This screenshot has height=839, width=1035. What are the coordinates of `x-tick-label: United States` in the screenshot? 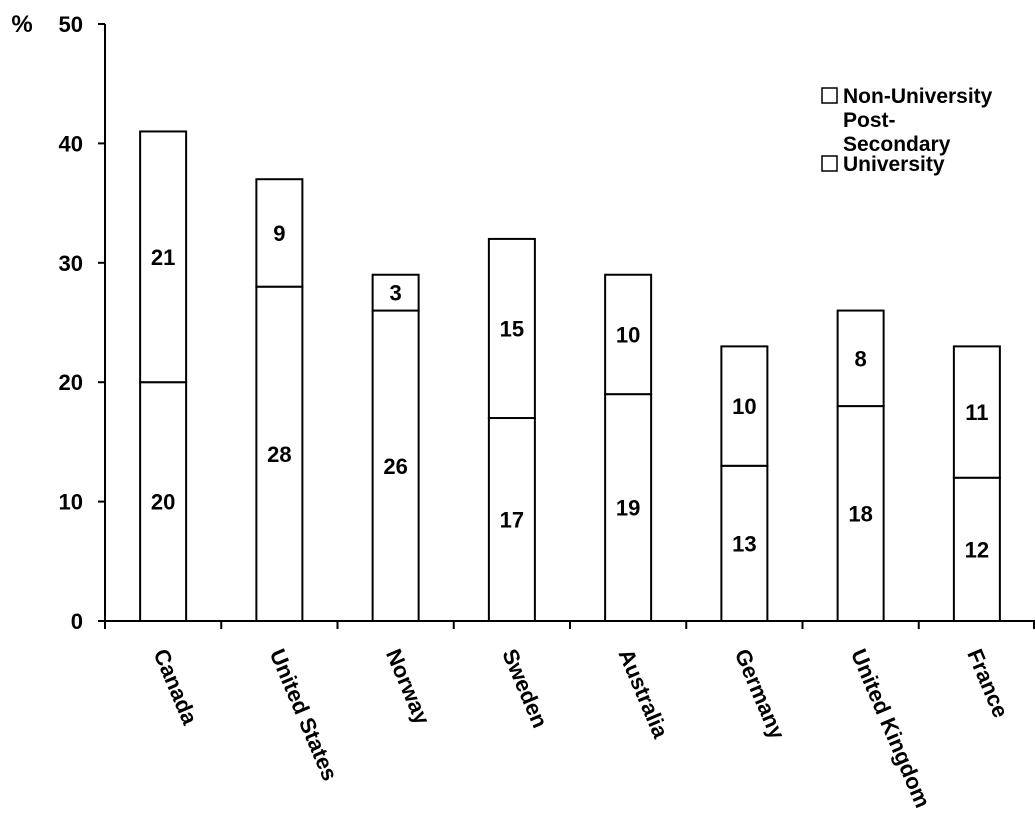 It's located at (304, 714).